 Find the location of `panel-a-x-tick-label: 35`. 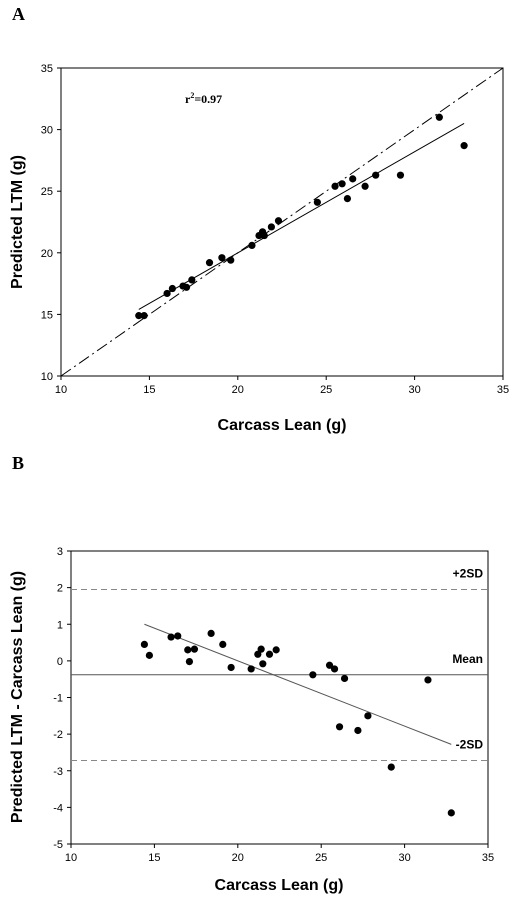

panel-a-x-tick-label: 35 is located at coordinates (503, 390).